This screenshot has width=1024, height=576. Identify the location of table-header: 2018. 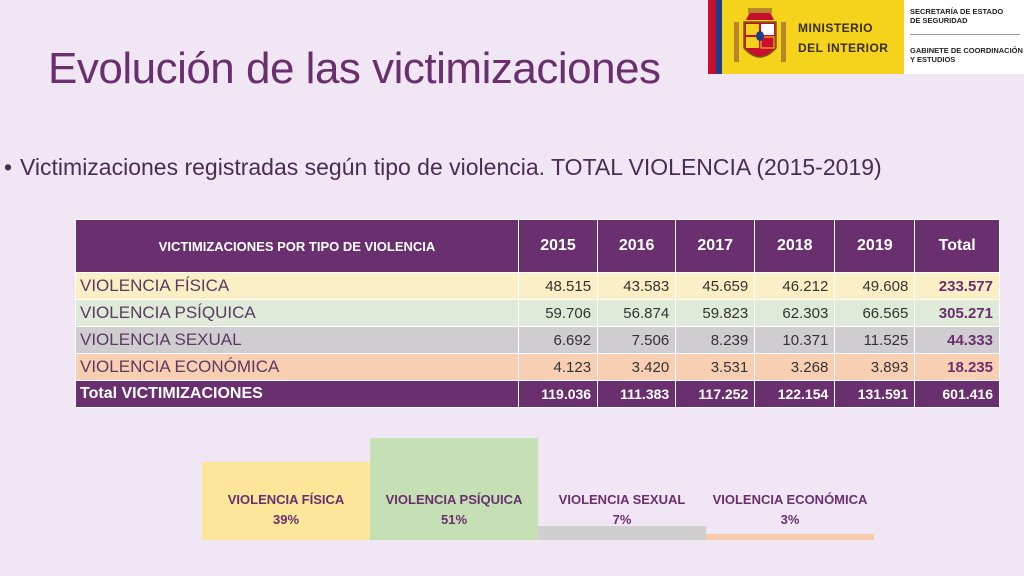
(795, 246).